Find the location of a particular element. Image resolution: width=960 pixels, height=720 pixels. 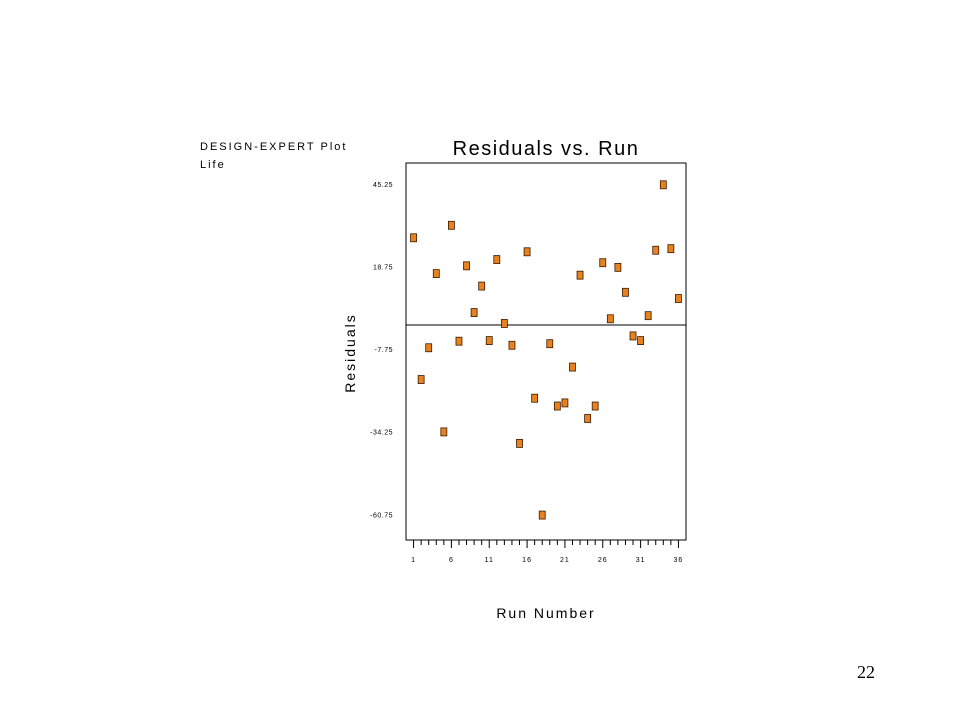

x-tick-label: 26 is located at coordinates (603, 560).